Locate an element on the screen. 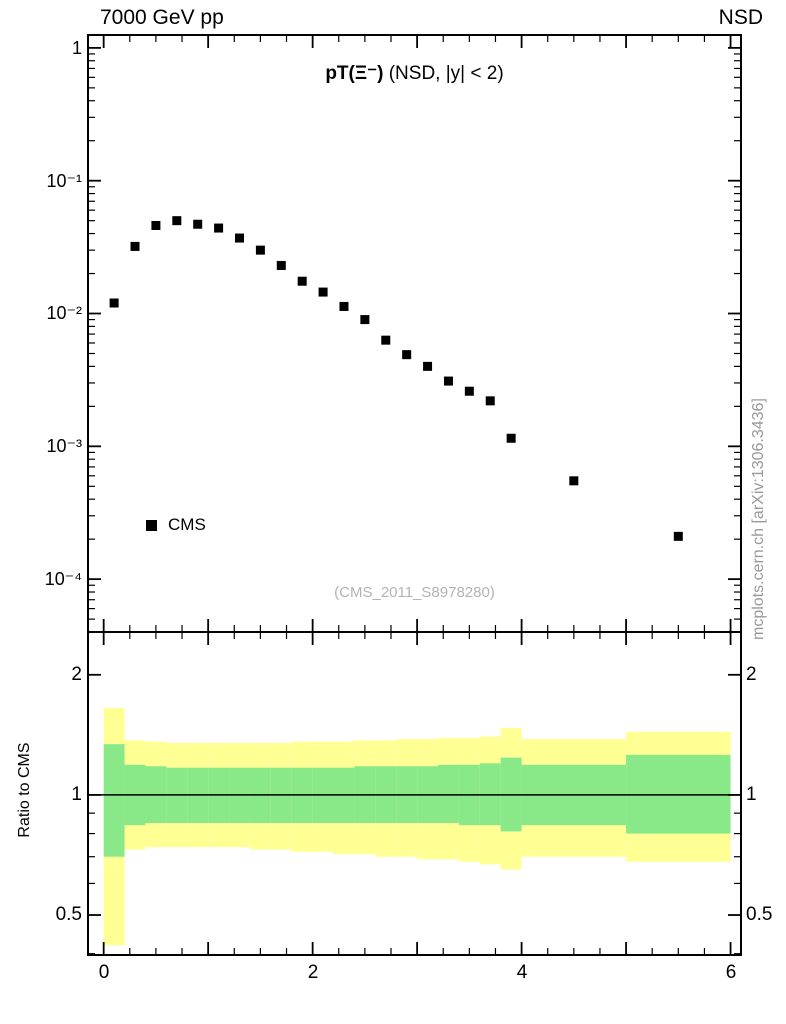 The height and width of the screenshot is (1024, 786). beam-energy-label: 7000 GeV pp is located at coordinates (162, 17).